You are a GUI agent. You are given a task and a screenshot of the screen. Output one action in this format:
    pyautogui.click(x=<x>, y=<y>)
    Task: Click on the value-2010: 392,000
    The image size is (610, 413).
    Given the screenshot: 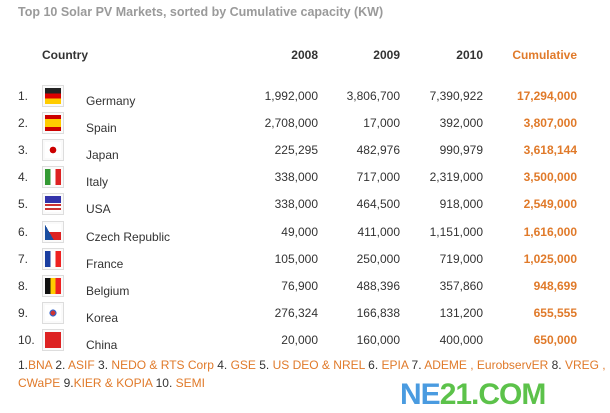 What is the action you would take?
    pyautogui.click(x=461, y=123)
    